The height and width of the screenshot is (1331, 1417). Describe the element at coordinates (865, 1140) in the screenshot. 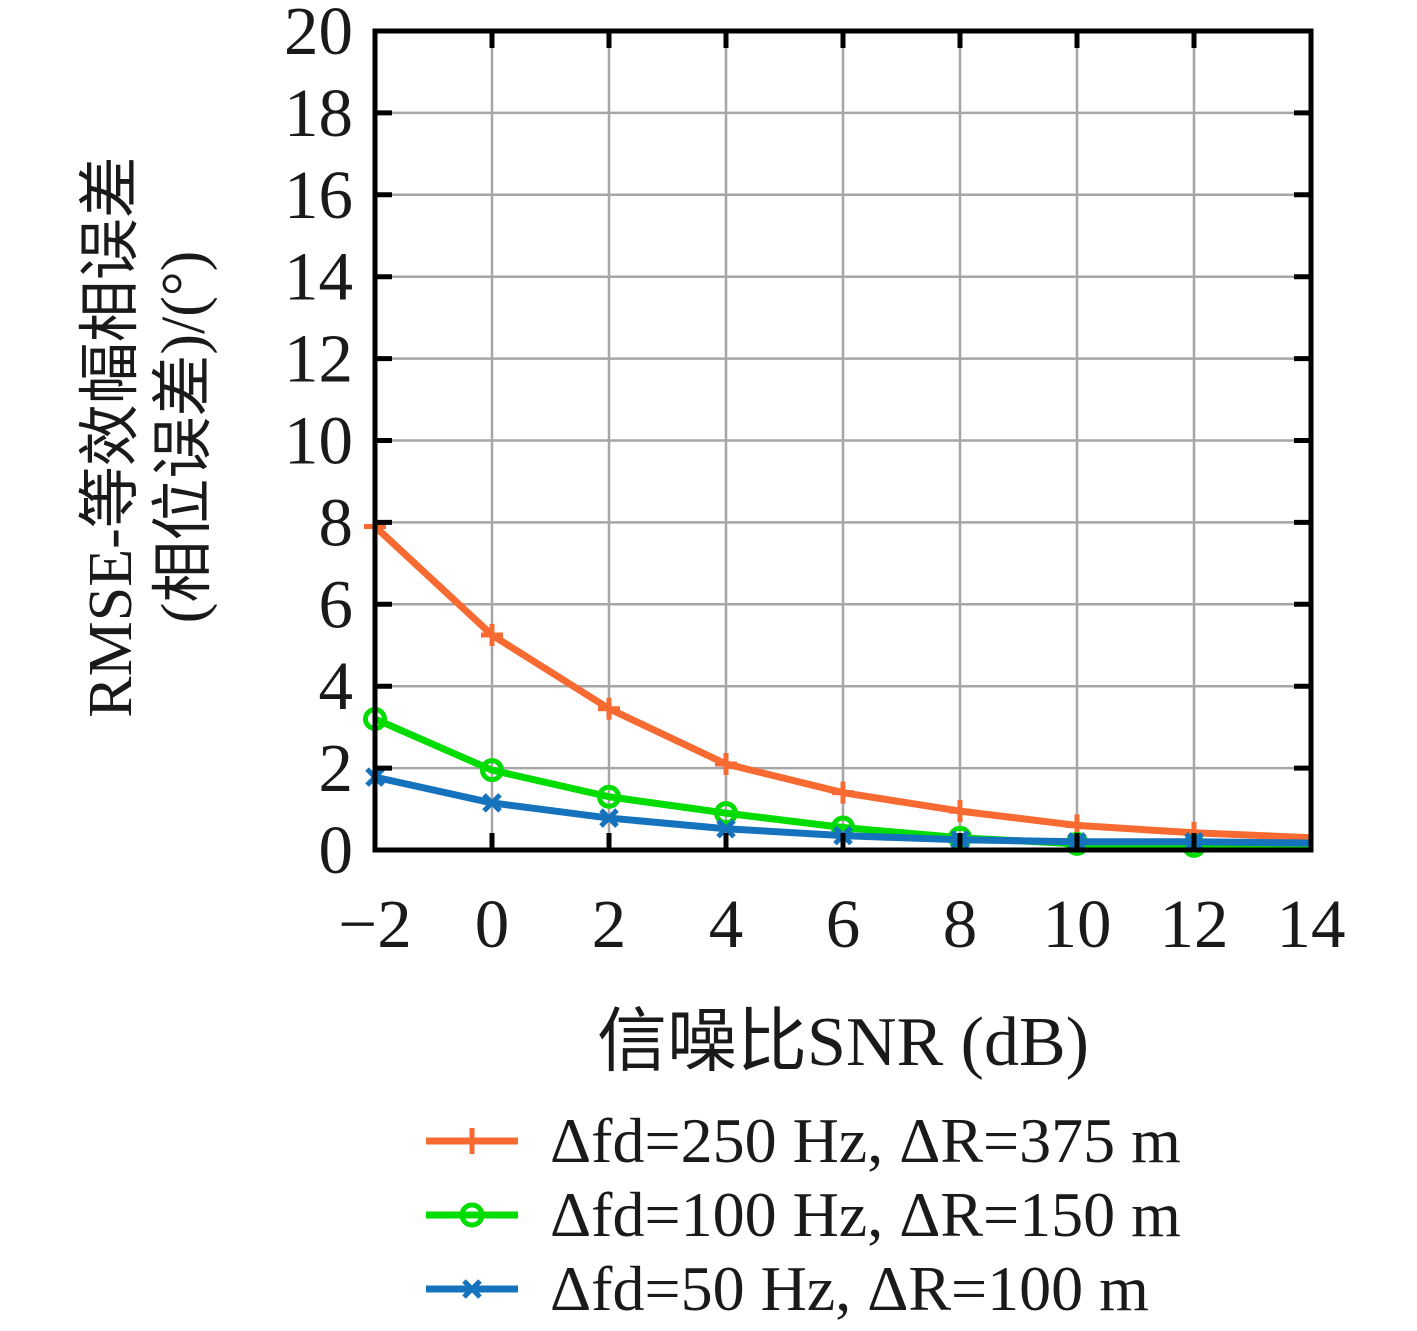

I see `legend-label: Δfd=250 Hz, ΔR=375 m` at that location.